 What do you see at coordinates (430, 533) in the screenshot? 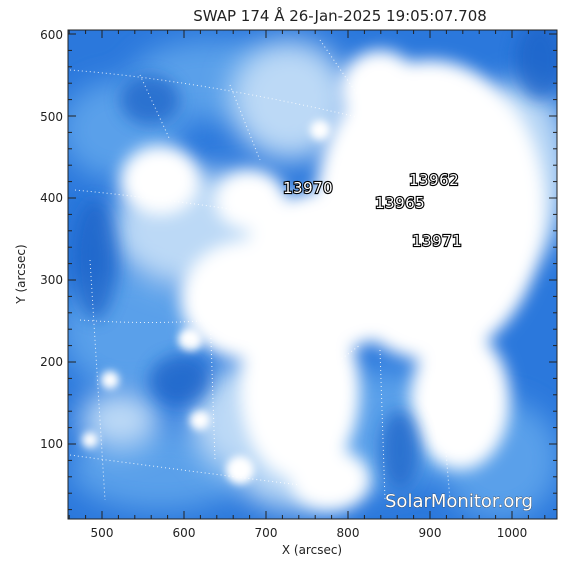
I see `x-tick-label: 900` at bounding box center [430, 533].